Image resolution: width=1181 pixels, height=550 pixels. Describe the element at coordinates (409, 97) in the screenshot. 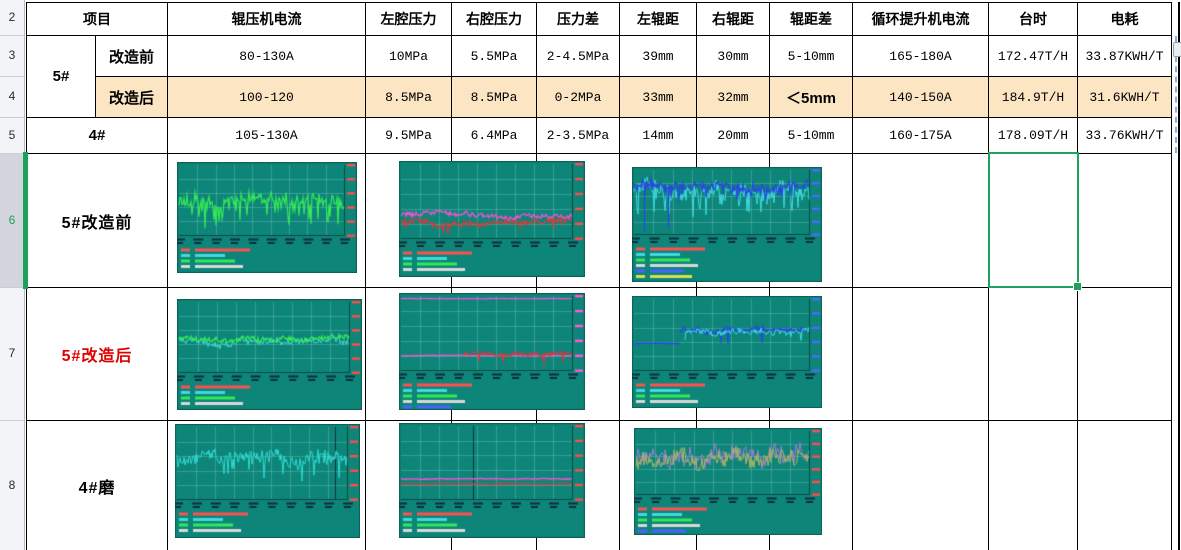

I see `cell-r4-c1: 8.5MPa` at that location.